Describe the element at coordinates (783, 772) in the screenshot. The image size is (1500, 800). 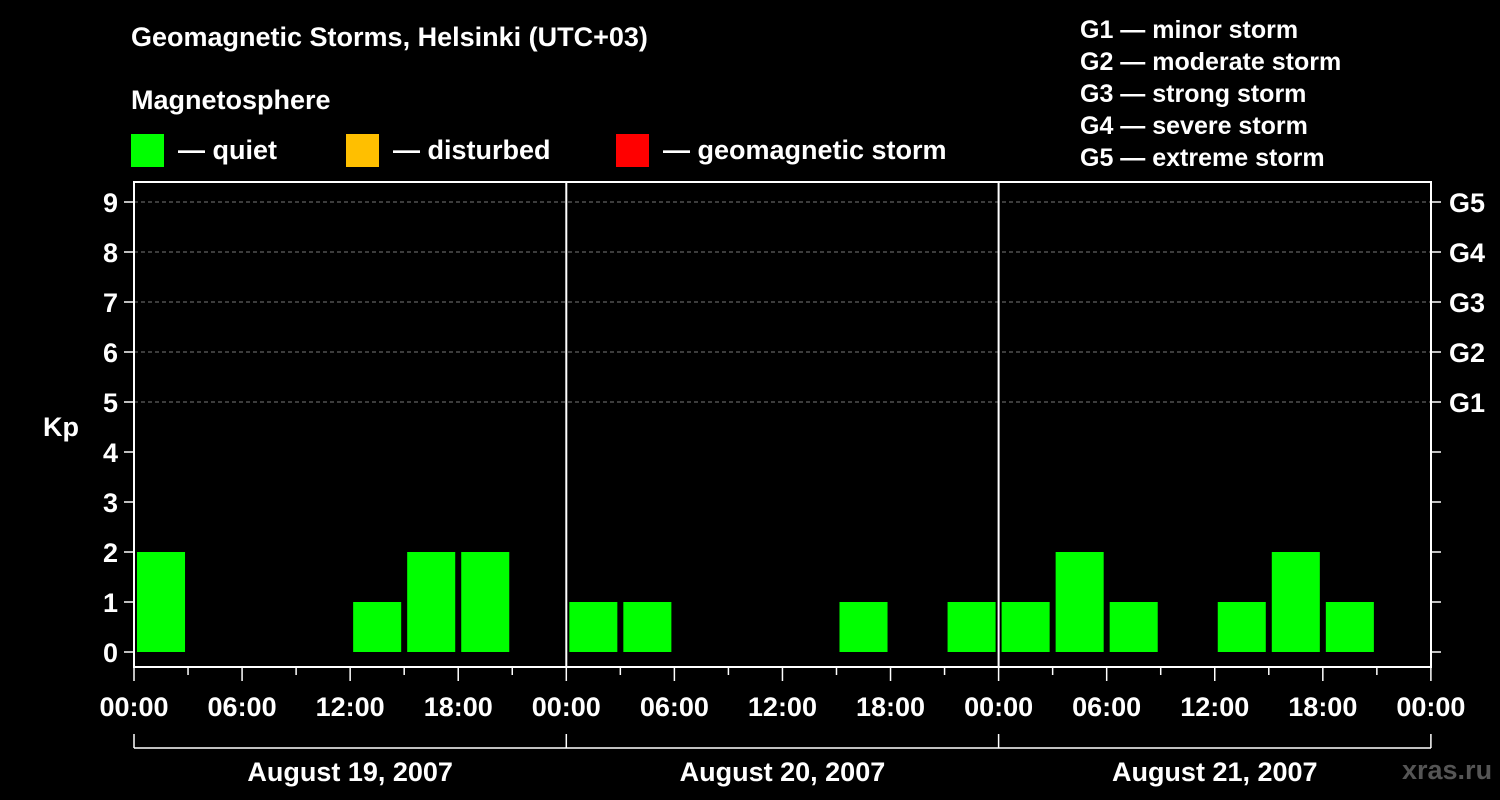
I see `day-label-1: August 20, 2007` at that location.